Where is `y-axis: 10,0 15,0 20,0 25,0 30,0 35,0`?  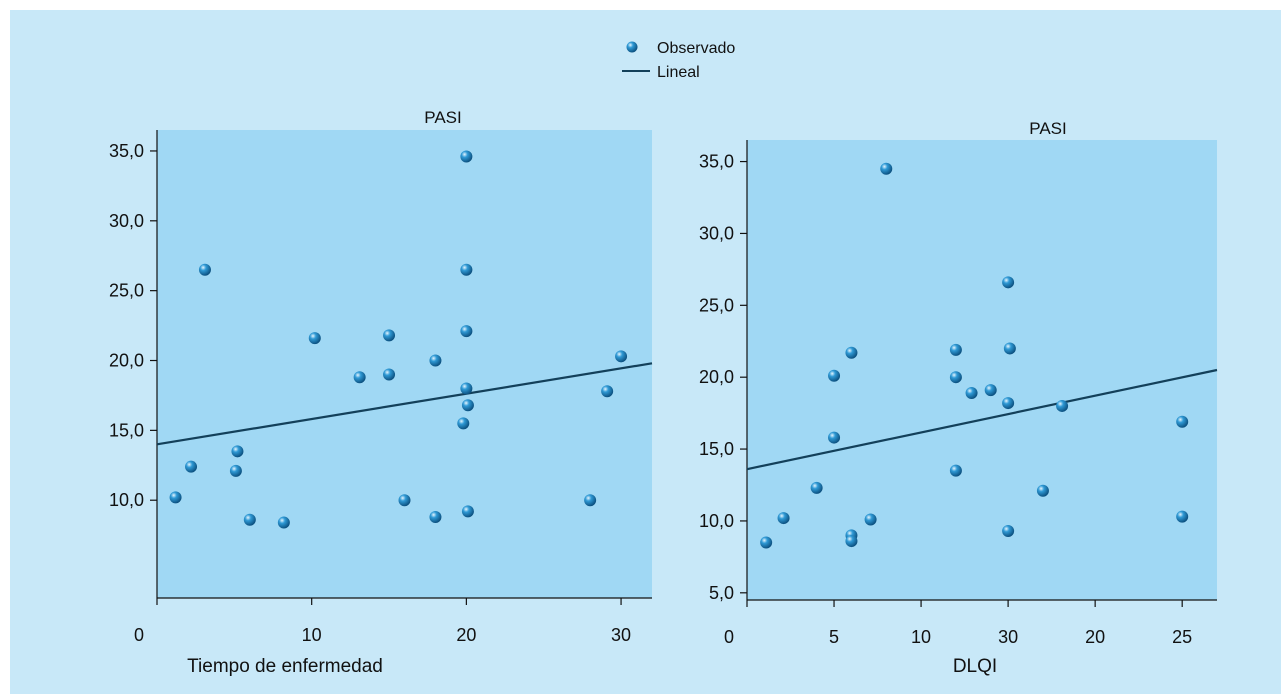 y-axis: 10,0 15,0 20,0 25,0 30,0 35,0 is located at coordinates (133, 364).